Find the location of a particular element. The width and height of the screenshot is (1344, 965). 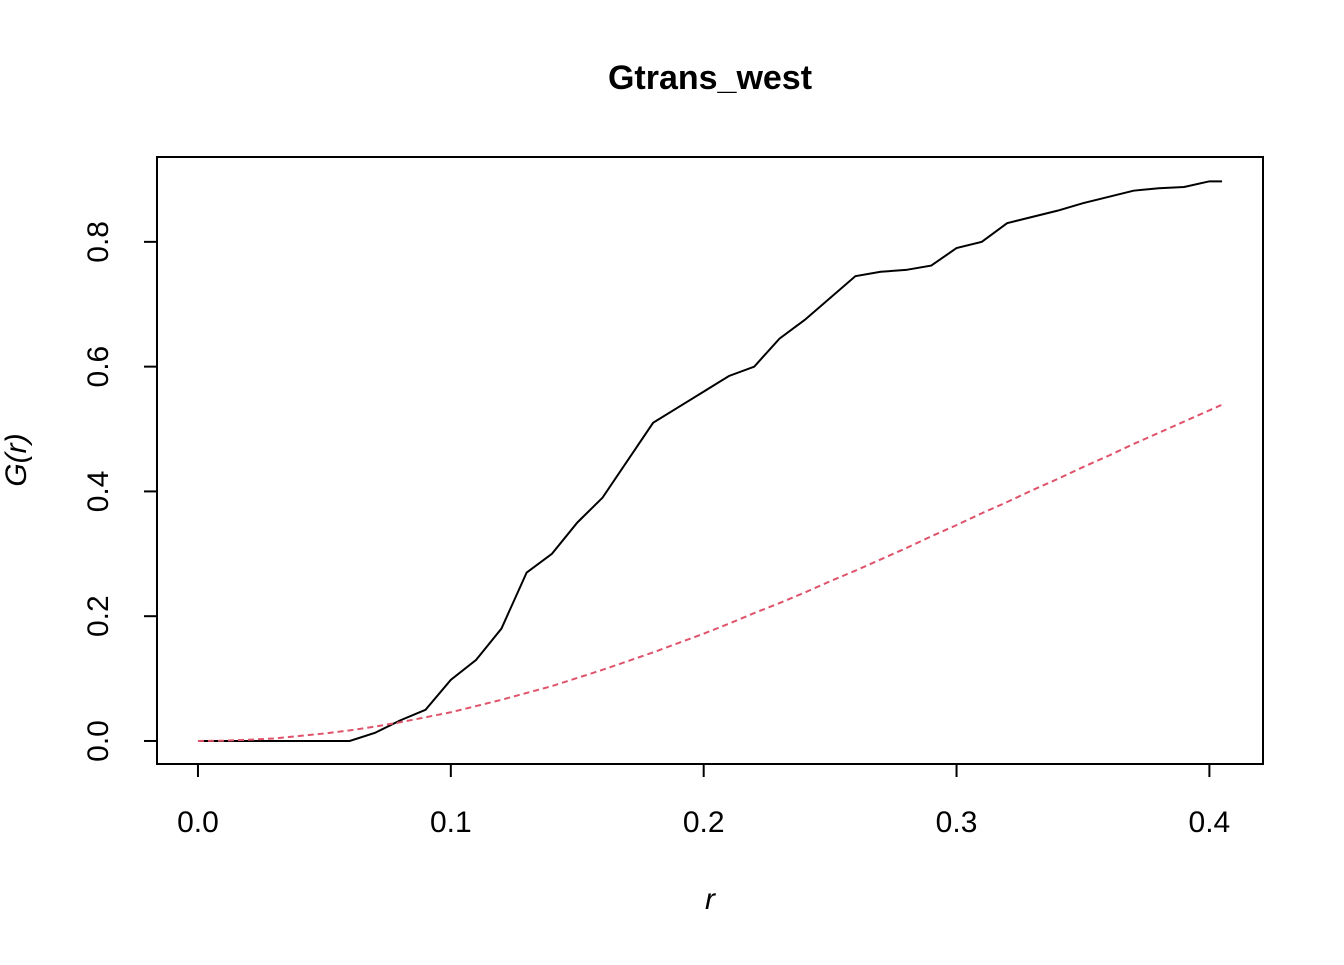

x-tick-label: 0.3 is located at coordinates (957, 822).